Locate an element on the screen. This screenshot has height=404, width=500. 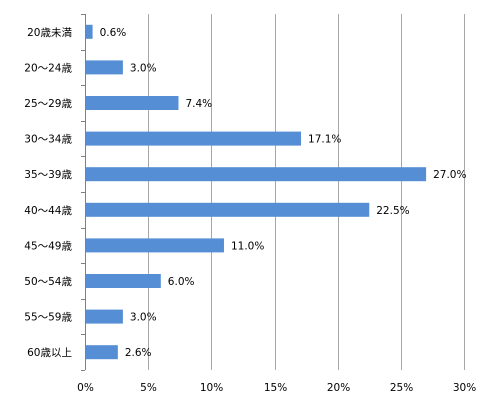
data-label: 17.1% is located at coordinates (324, 140).